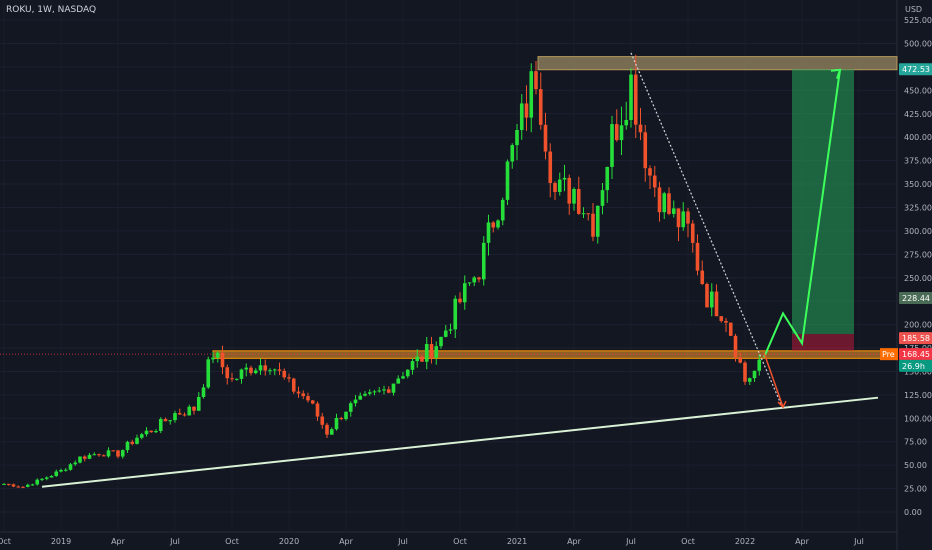 This screenshot has height=550, width=932. Describe the element at coordinates (889, 354) in the screenshot. I see `pre-market-badge` at that location.